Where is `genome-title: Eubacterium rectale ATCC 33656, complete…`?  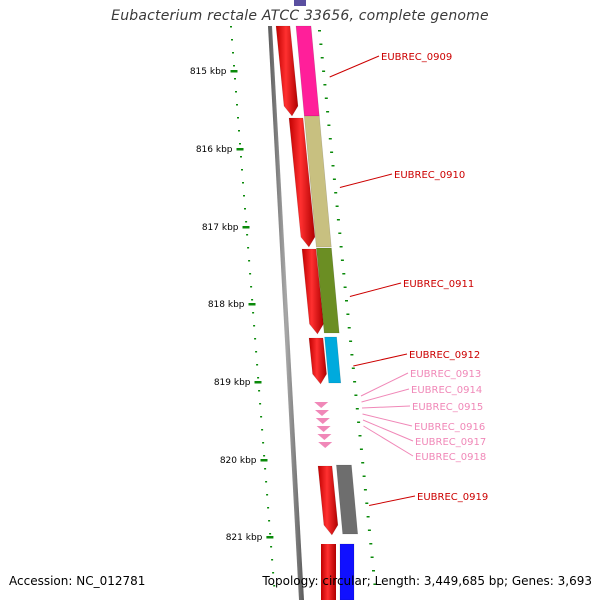 genome-title: Eubacterium rectale ATCC 33656, complete… is located at coordinates (300, 16).